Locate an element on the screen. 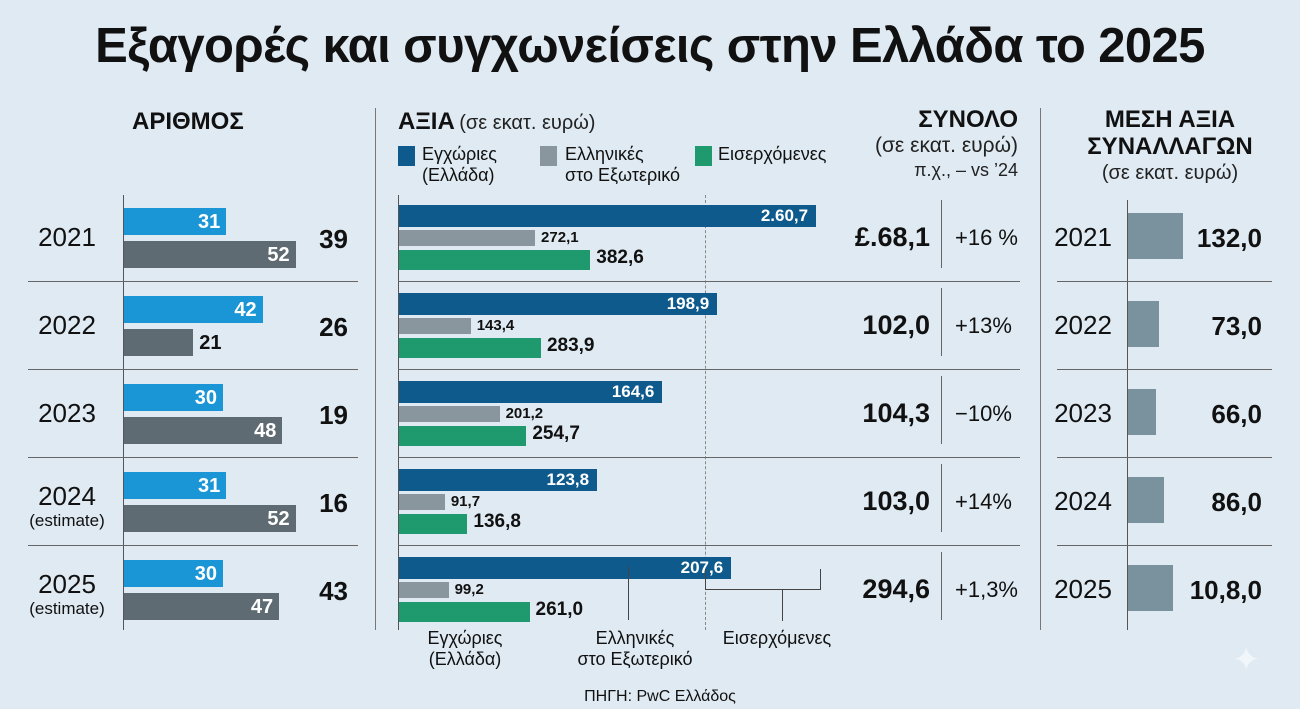 This screenshot has height=709, width=1300. value-bar-label: 123,8 is located at coordinates (568, 479).